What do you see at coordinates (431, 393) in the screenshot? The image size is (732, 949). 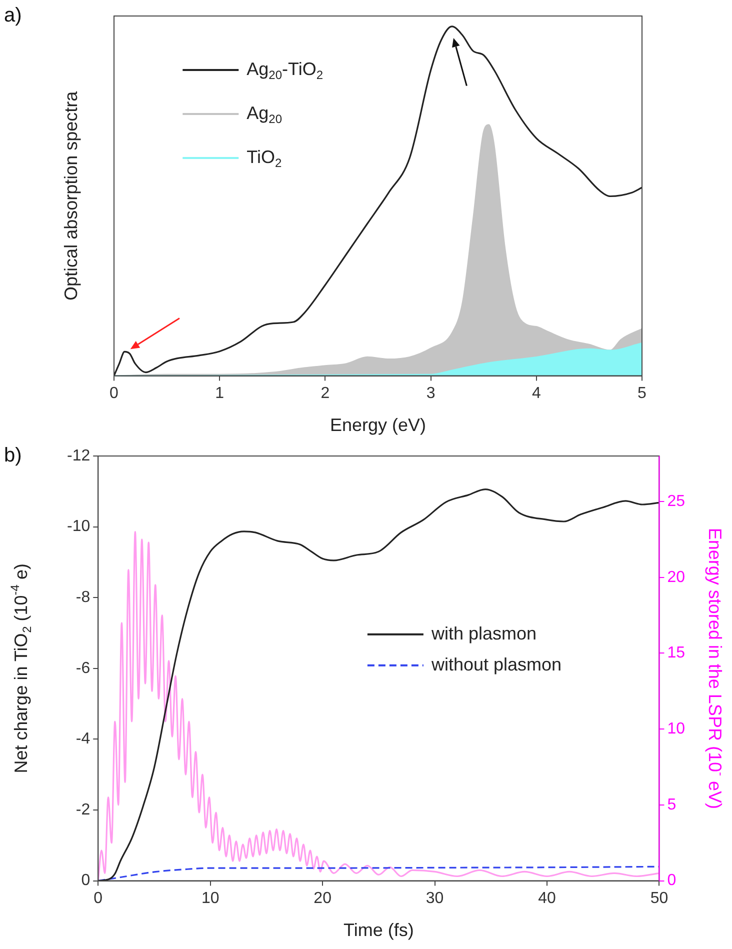 I see `x-tick-label: 3` at bounding box center [431, 393].